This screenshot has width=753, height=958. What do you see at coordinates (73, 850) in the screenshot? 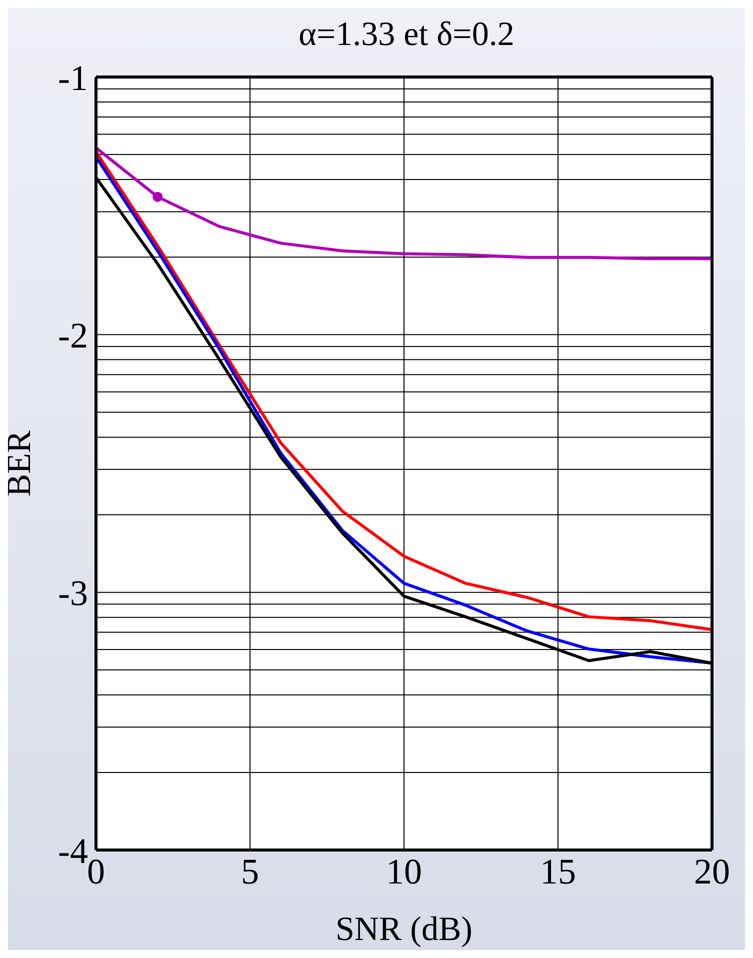
I see `y-tick-label: -4` at bounding box center [73, 850].